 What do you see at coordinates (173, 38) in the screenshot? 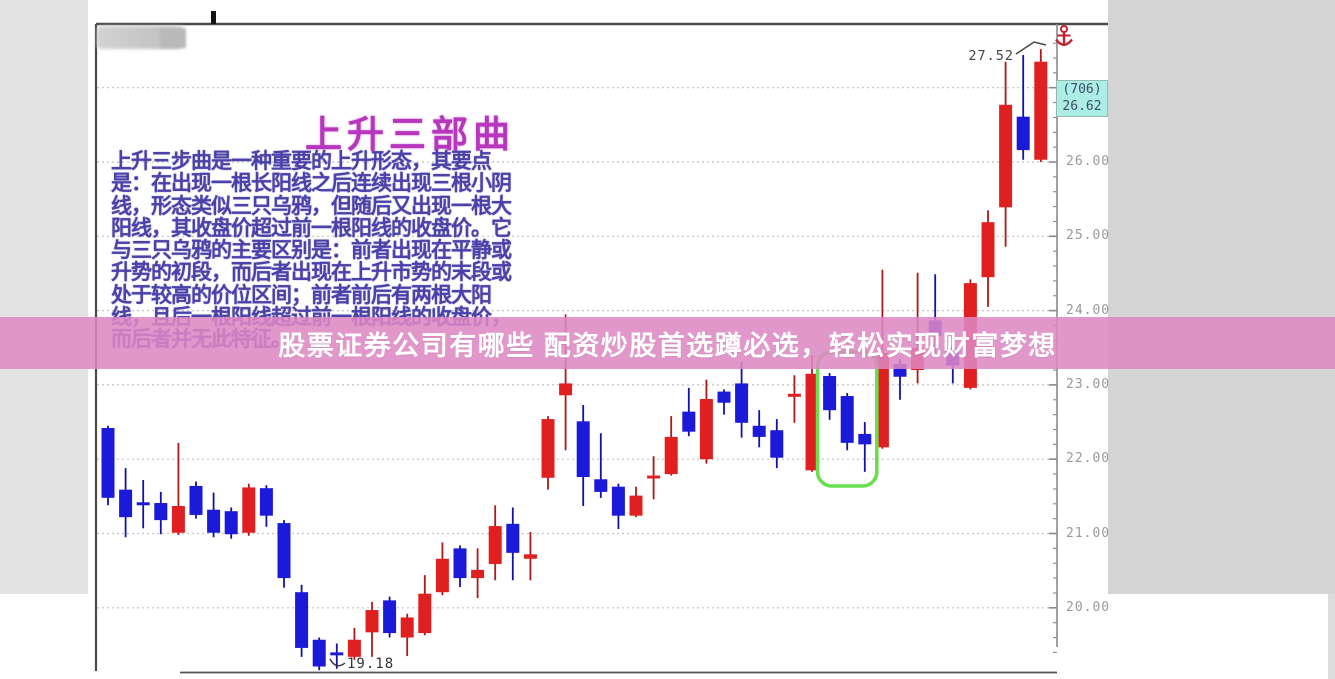
I see `blurred-watermark-fragment` at bounding box center [173, 38].